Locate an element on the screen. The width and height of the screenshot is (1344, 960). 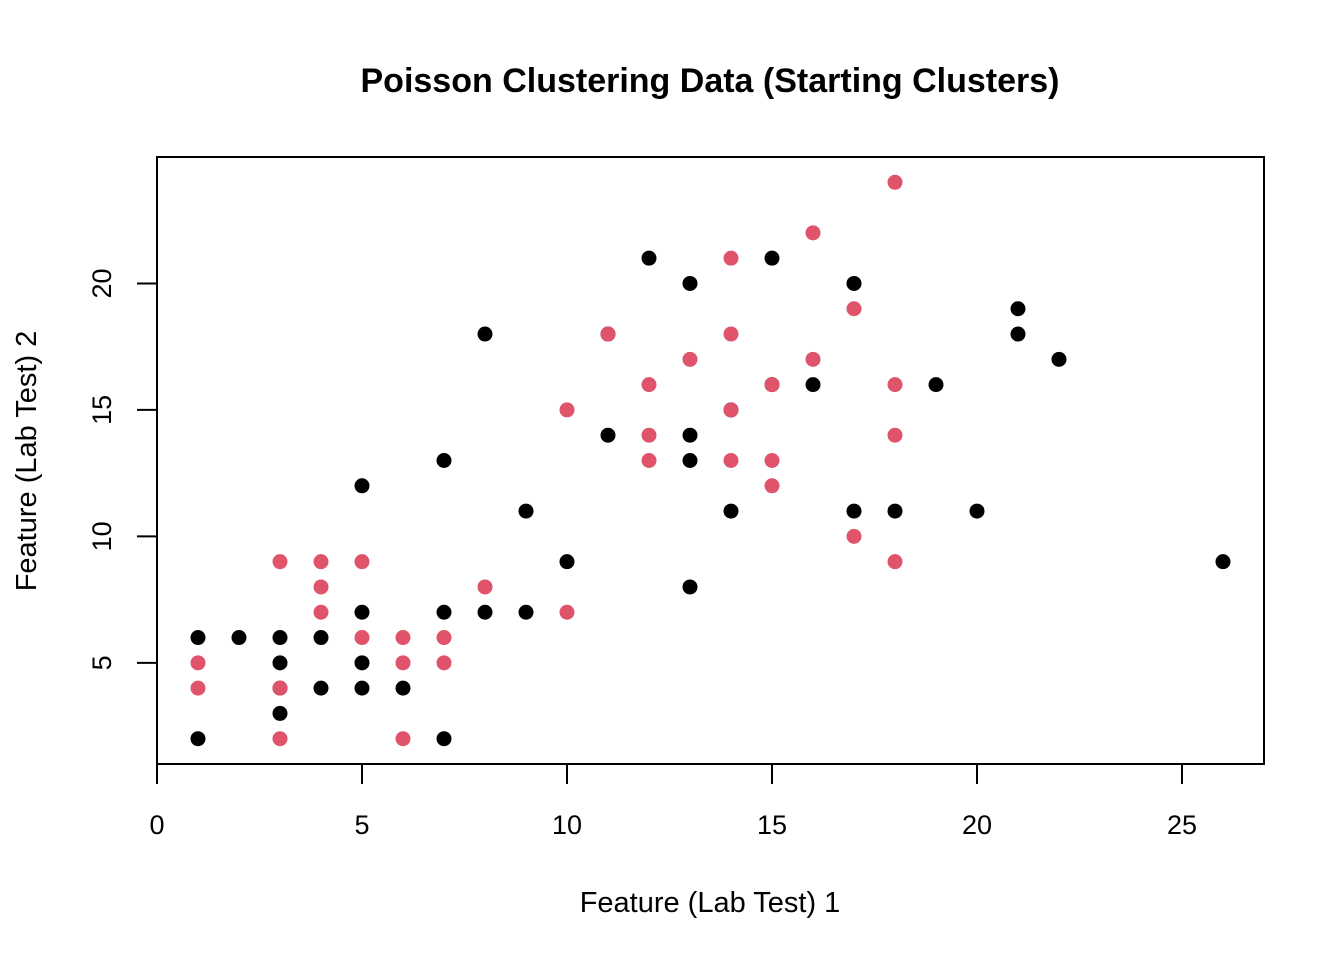
y-axis: 5 10 15 20 is located at coordinates (122, 469).